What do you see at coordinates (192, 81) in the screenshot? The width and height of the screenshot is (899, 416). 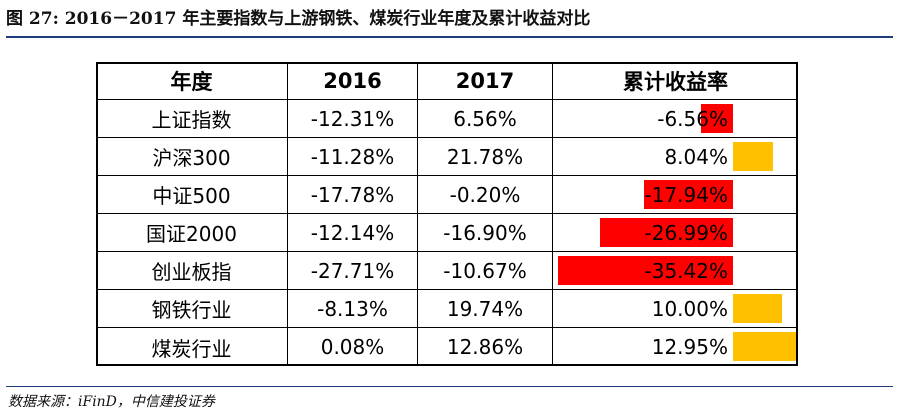 I see `header-year-label: 年度` at bounding box center [192, 81].